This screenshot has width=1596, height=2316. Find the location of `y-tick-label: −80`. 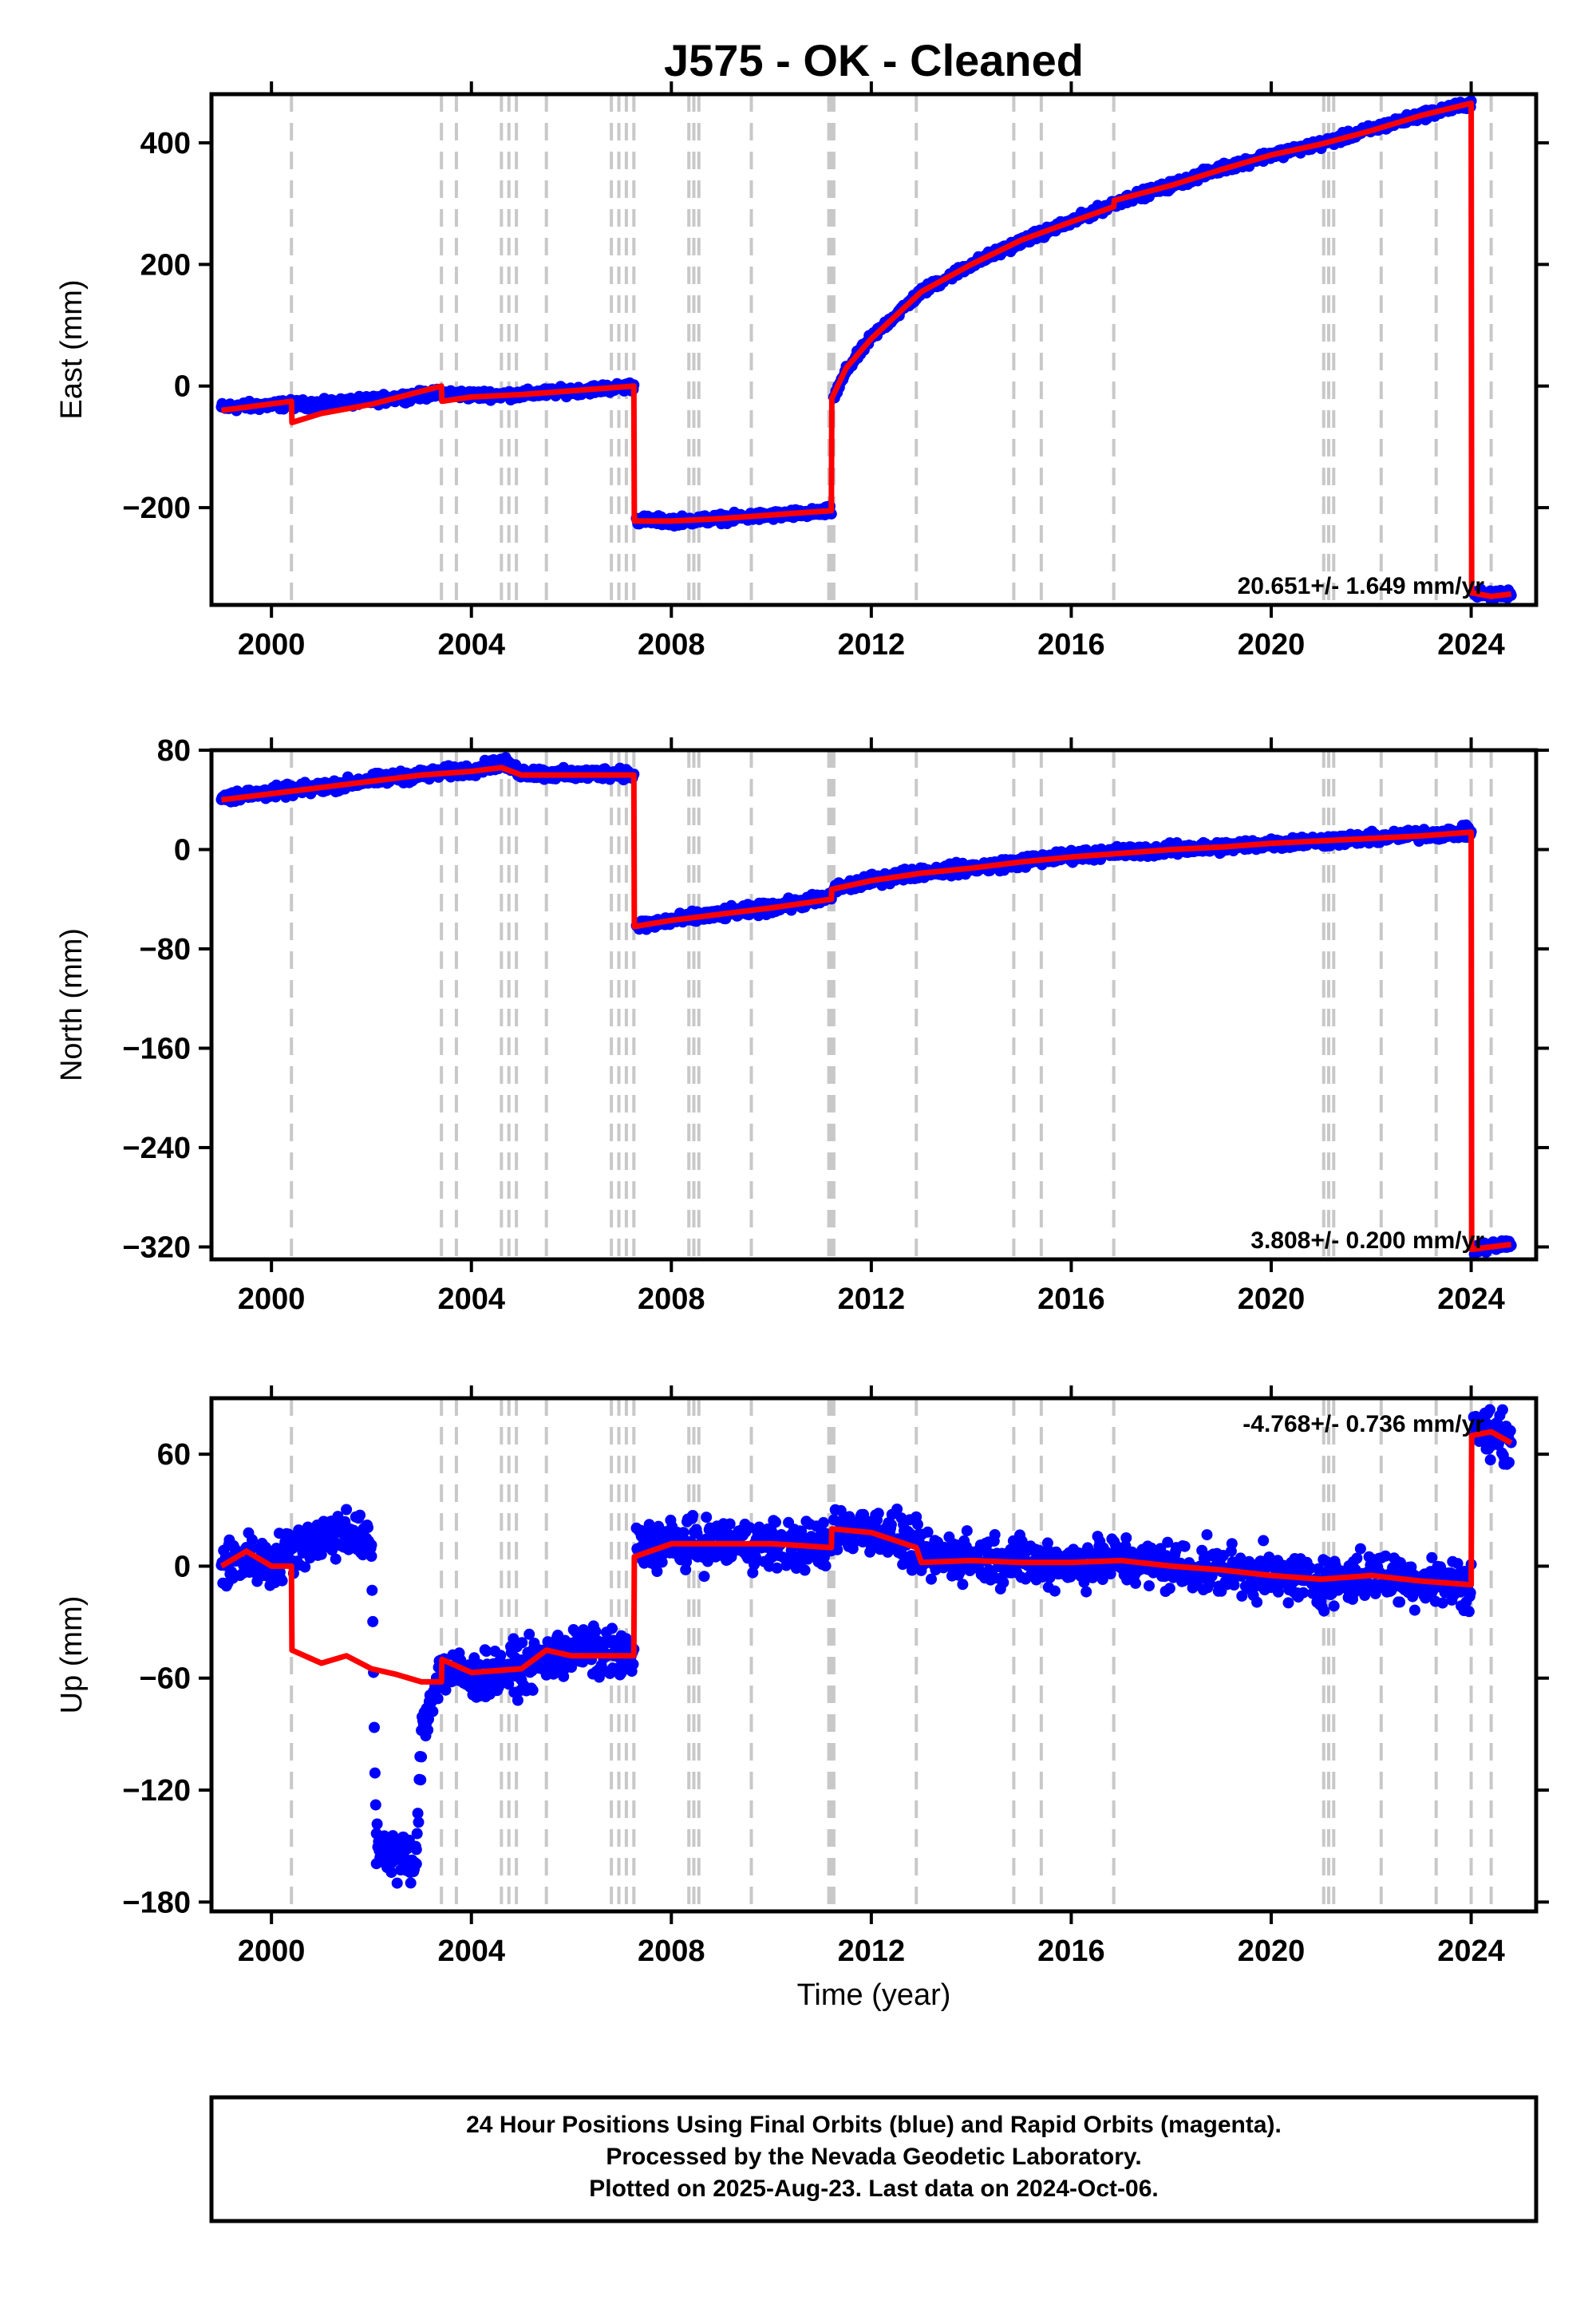

y-tick-label: −80 is located at coordinates (165, 949).